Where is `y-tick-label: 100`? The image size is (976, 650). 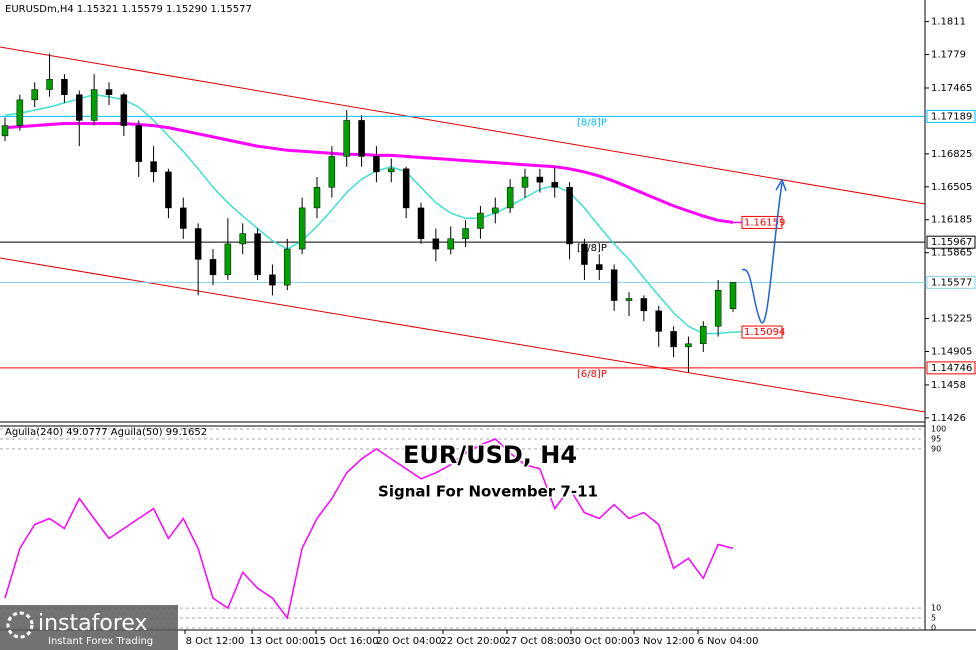
y-tick-label: 100 is located at coordinates (938, 429).